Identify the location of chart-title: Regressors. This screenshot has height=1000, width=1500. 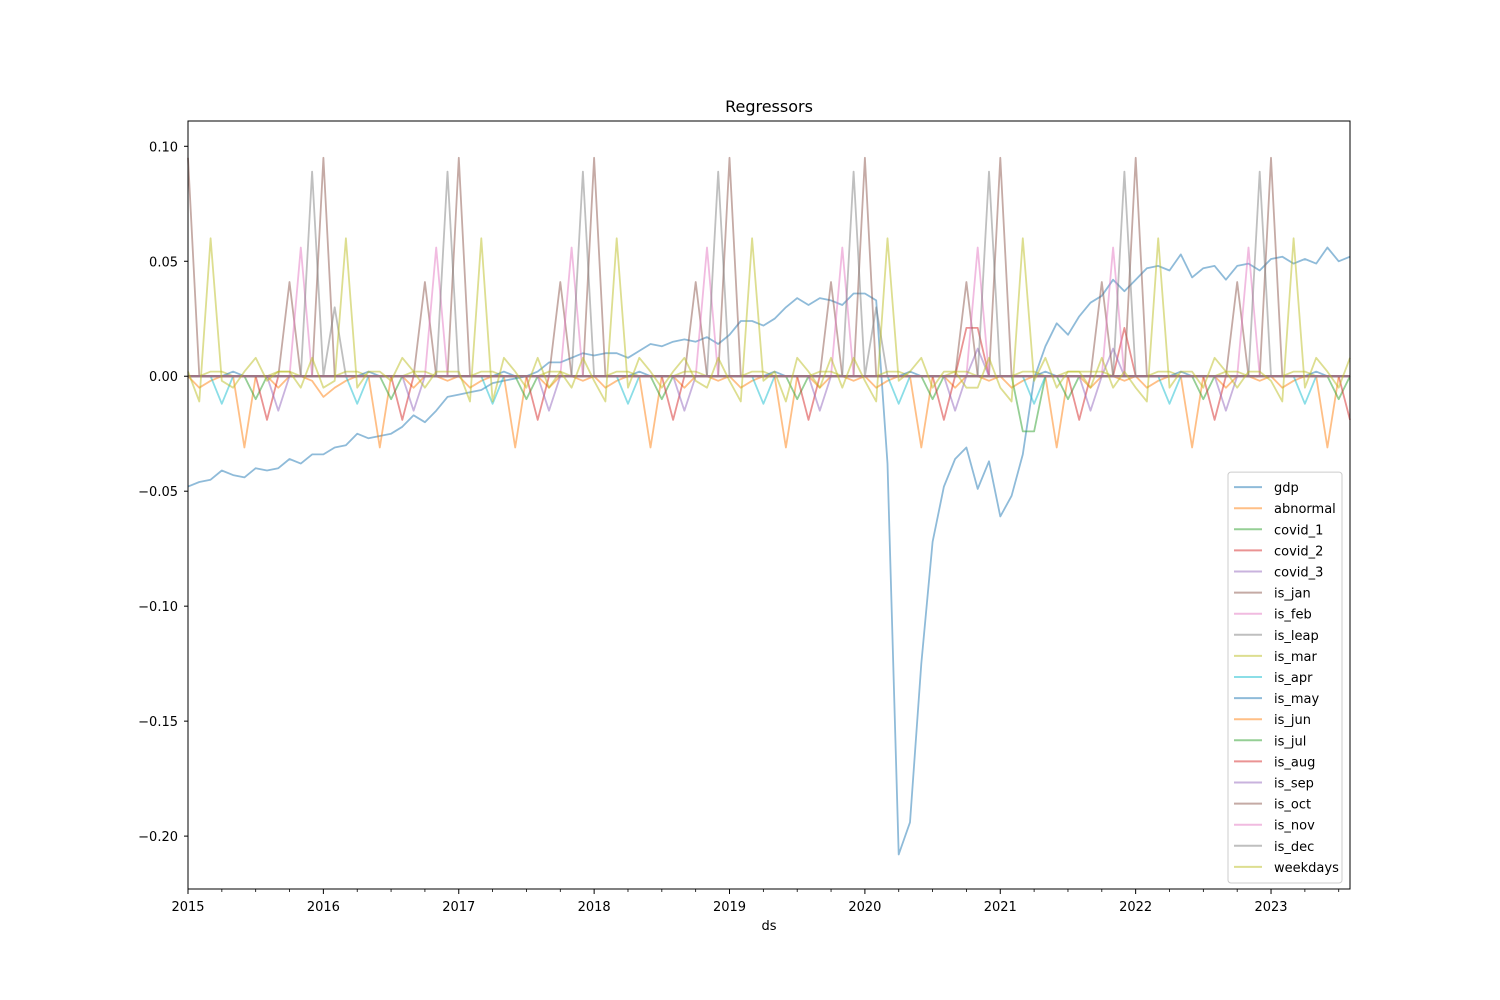
(769, 106).